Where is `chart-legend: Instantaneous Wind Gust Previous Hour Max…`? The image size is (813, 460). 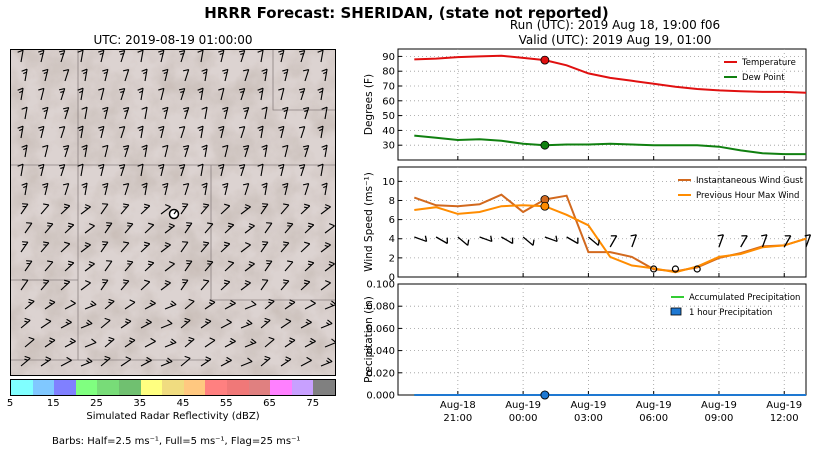 chart-legend: Instantaneous Wind Gust Previous Hour Max… is located at coordinates (741, 188).